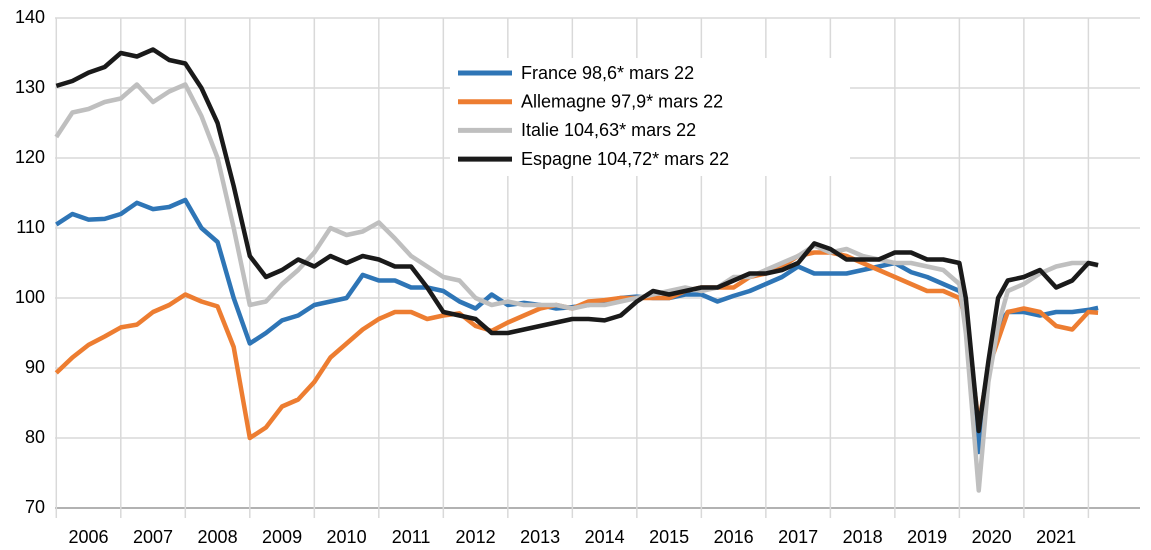  What do you see at coordinates (622, 101) in the screenshot?
I see `legend-label: Allemagne 97,9* mars 22` at bounding box center [622, 101].